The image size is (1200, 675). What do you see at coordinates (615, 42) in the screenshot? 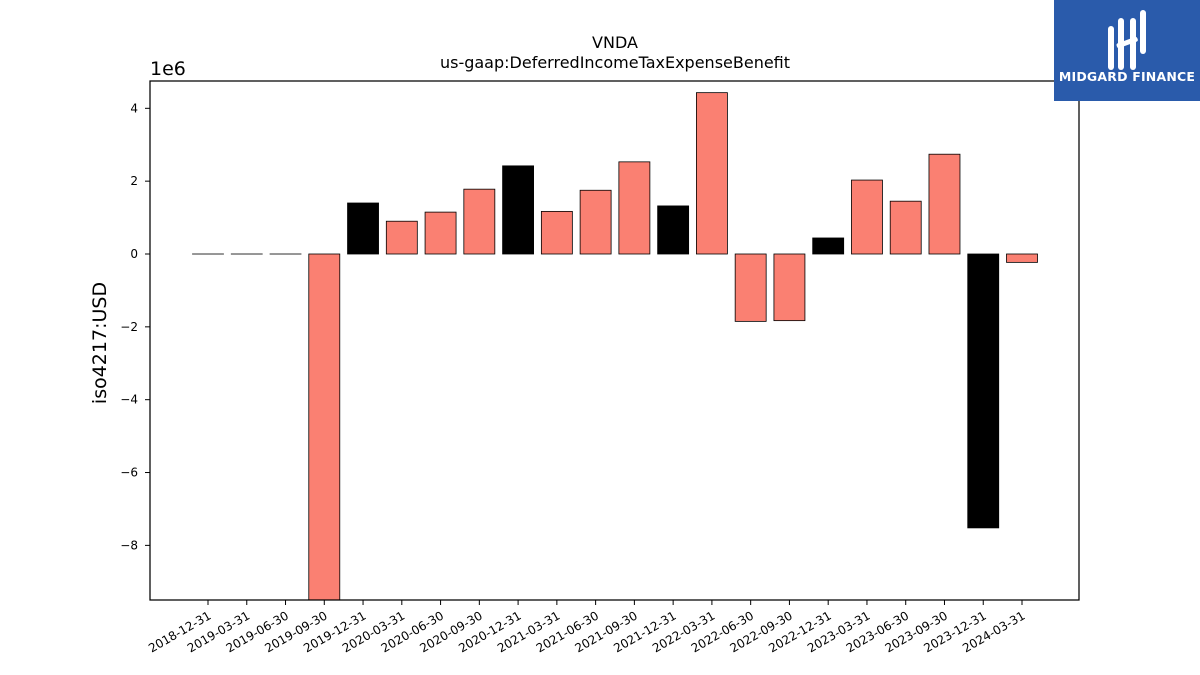
I see `chart-title: VNDA` at bounding box center [615, 42].